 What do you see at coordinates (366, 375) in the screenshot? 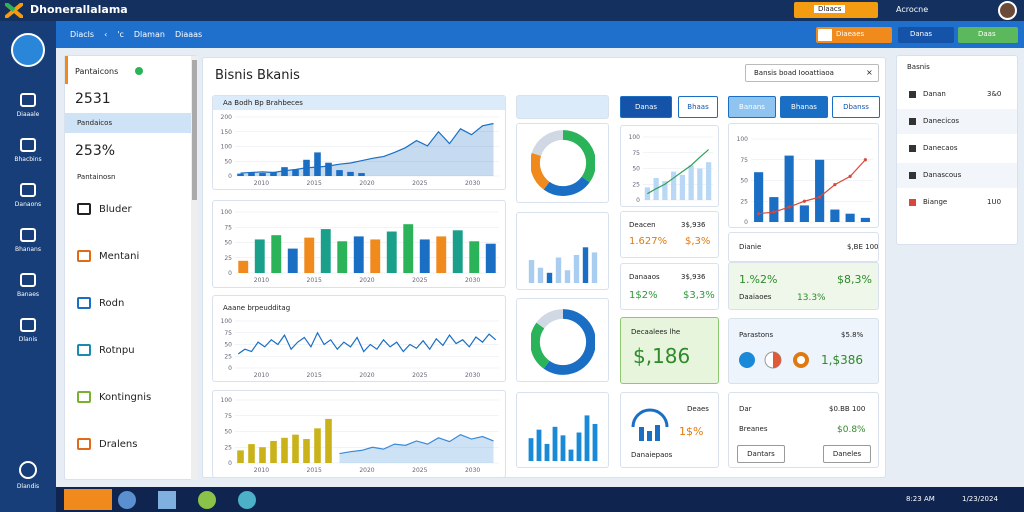
I see `x-tick-label: 2020` at bounding box center [366, 375].